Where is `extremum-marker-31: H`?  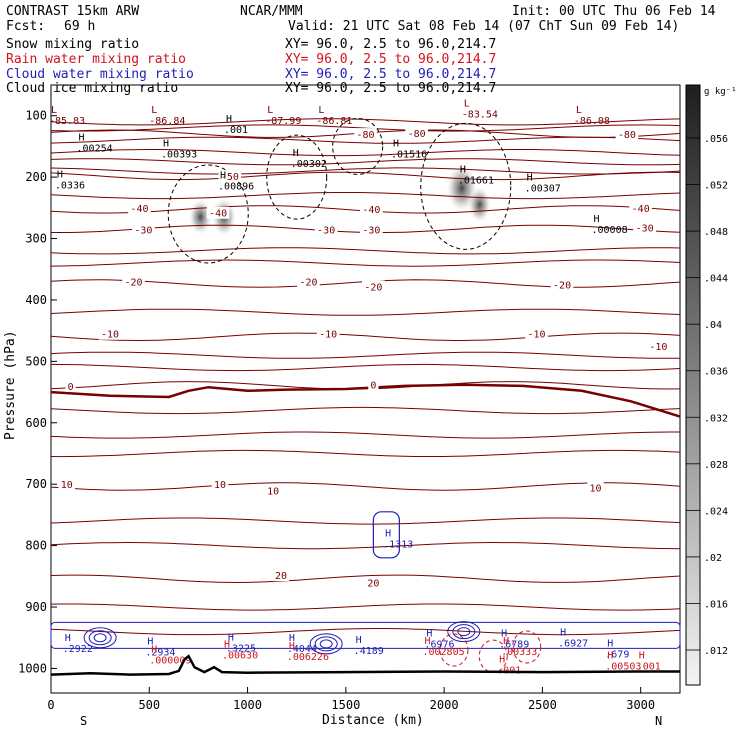 extremum-marker-31: H is located at coordinates (642, 656).